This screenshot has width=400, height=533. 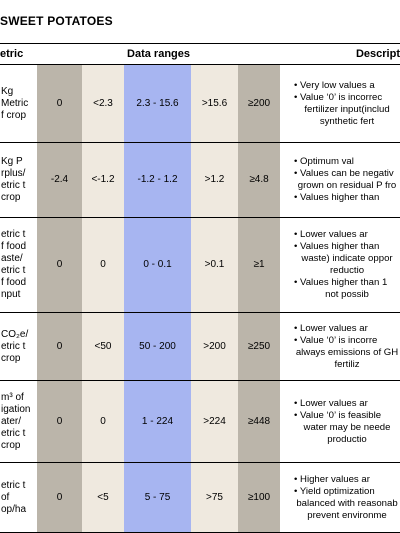 I want to click on range-cell-v3: -1.2 - 1.2, so click(x=157, y=180).